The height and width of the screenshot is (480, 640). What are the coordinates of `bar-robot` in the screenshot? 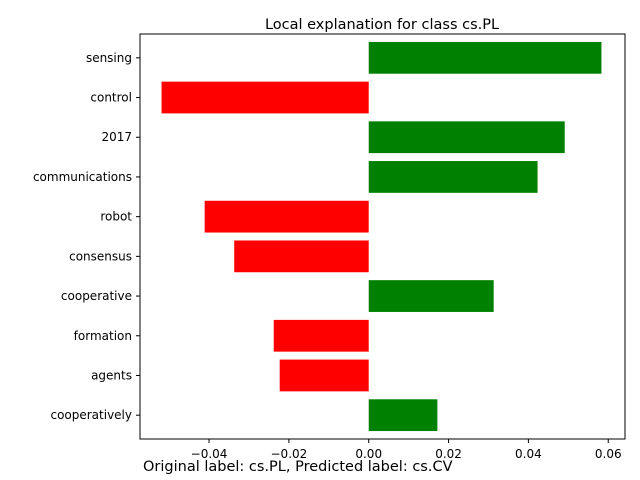 It's located at (286, 216).